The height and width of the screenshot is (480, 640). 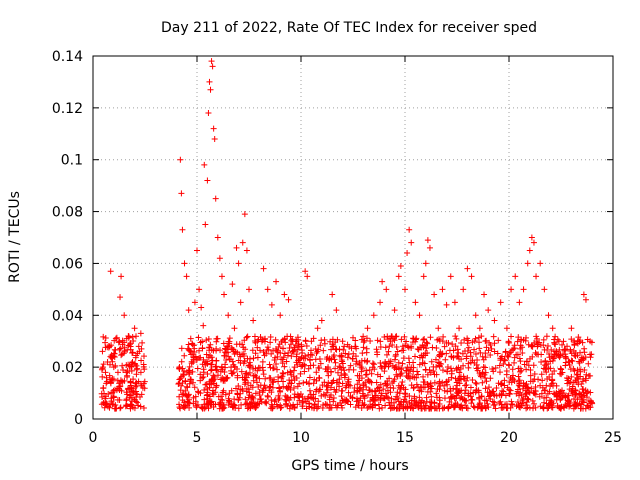 I want to click on x-tick-label: 10, so click(x=301, y=438).